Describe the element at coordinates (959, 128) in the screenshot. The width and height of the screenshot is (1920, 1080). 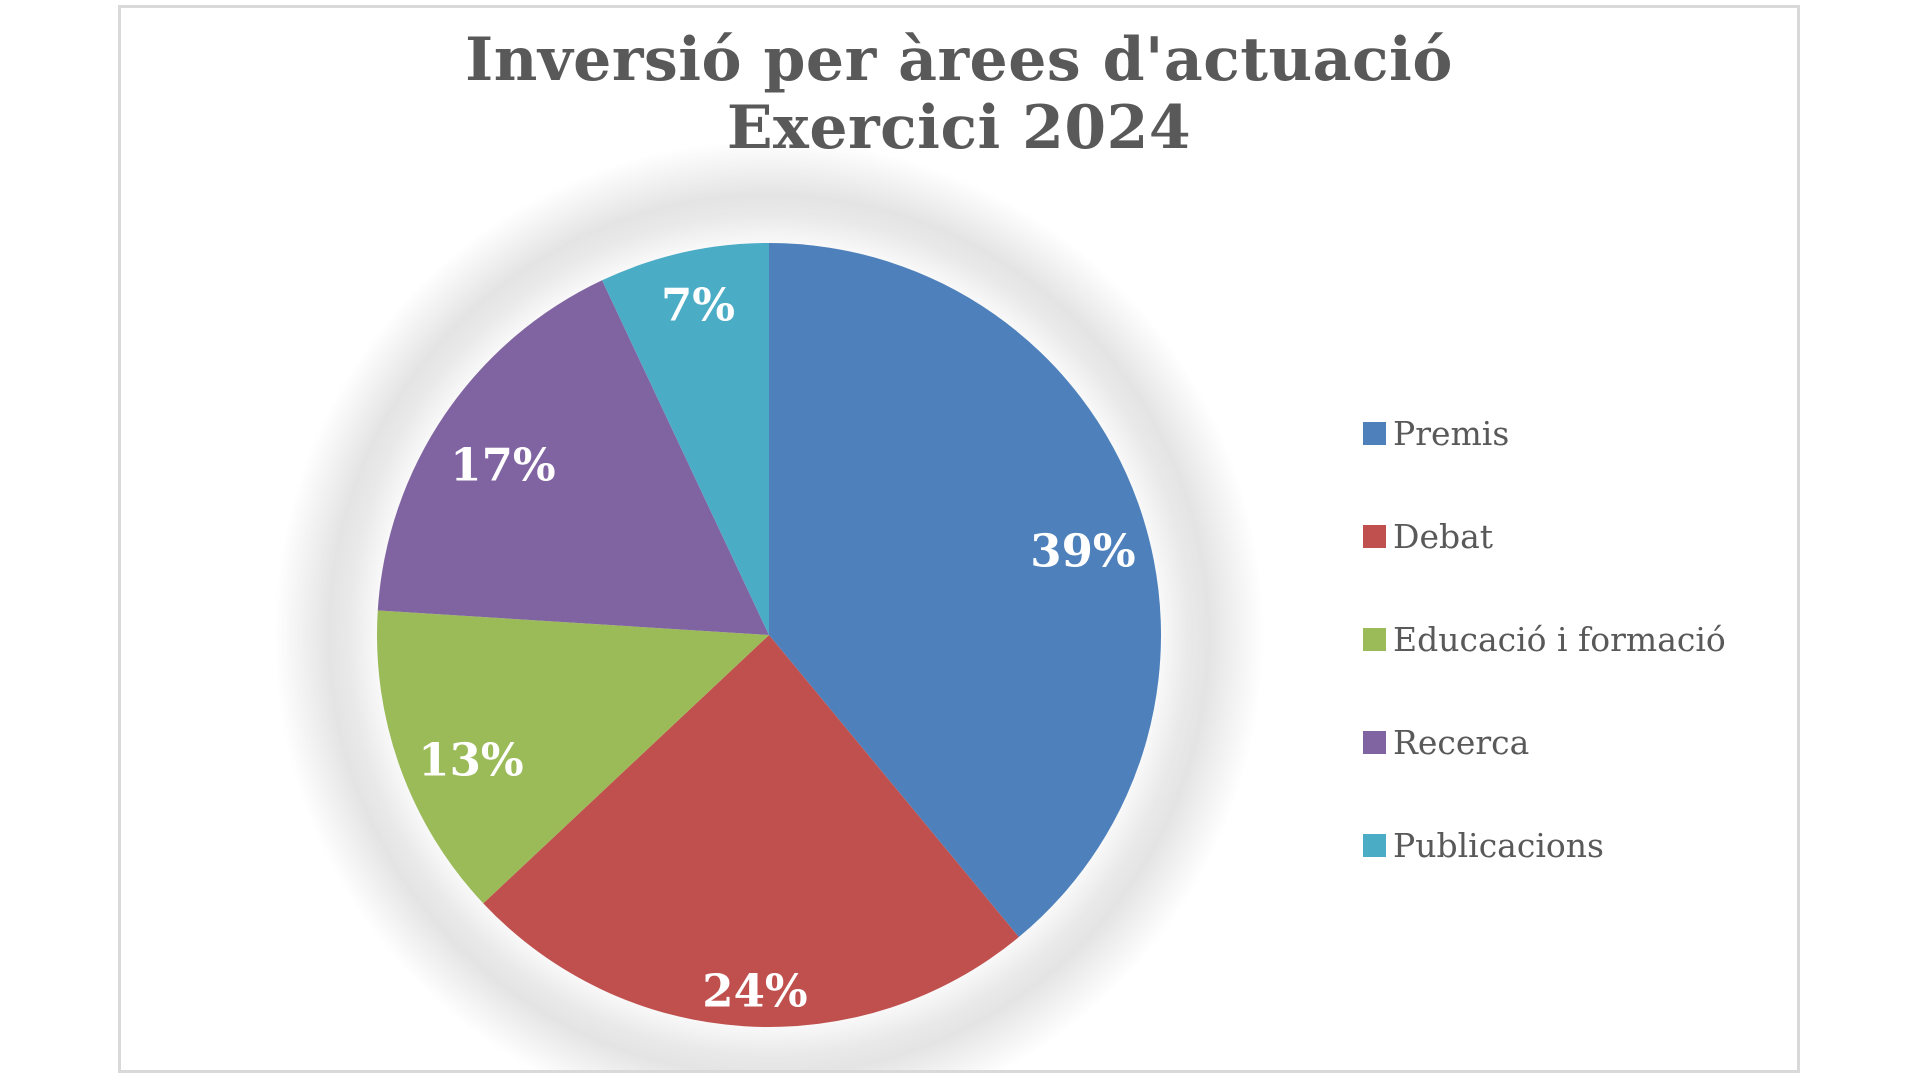
I see `chart-title-line2: Exercici 2024` at that location.